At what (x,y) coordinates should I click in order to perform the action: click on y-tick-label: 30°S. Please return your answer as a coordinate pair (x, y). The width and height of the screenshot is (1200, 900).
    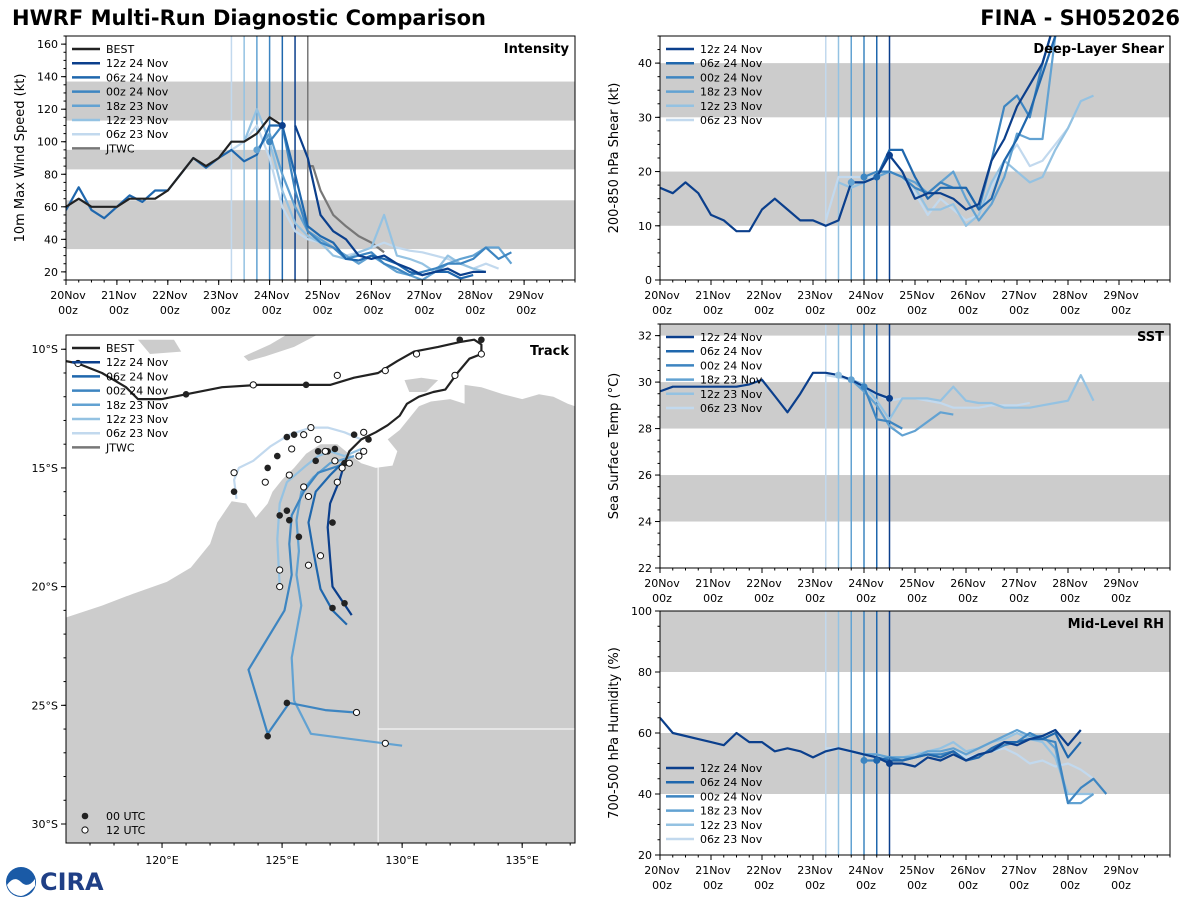
    Looking at the image, I should click on (45, 824).